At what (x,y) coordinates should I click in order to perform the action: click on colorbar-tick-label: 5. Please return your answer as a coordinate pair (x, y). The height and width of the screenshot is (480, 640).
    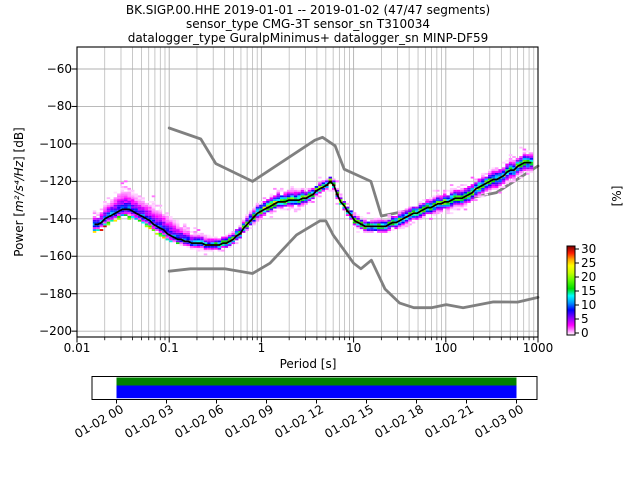
    Looking at the image, I should click on (585, 319).